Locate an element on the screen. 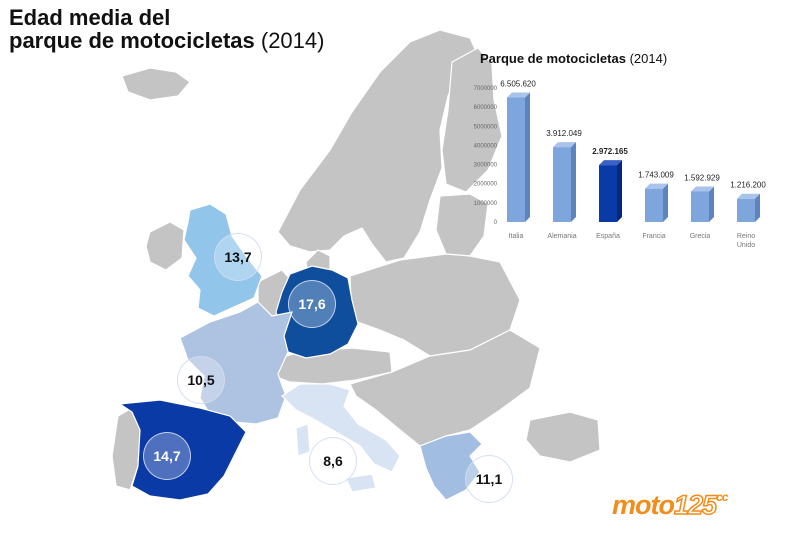  y-tick-label: 5000000 is located at coordinates (486, 127).